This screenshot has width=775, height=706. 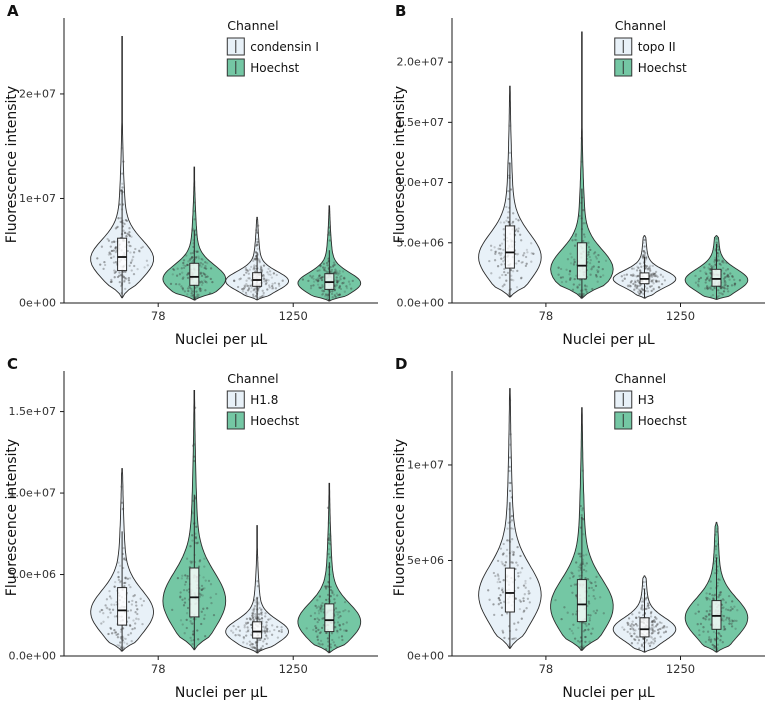 What do you see at coordinates (646, 400) in the screenshot?
I see `legend-label: H3` at bounding box center [646, 400].